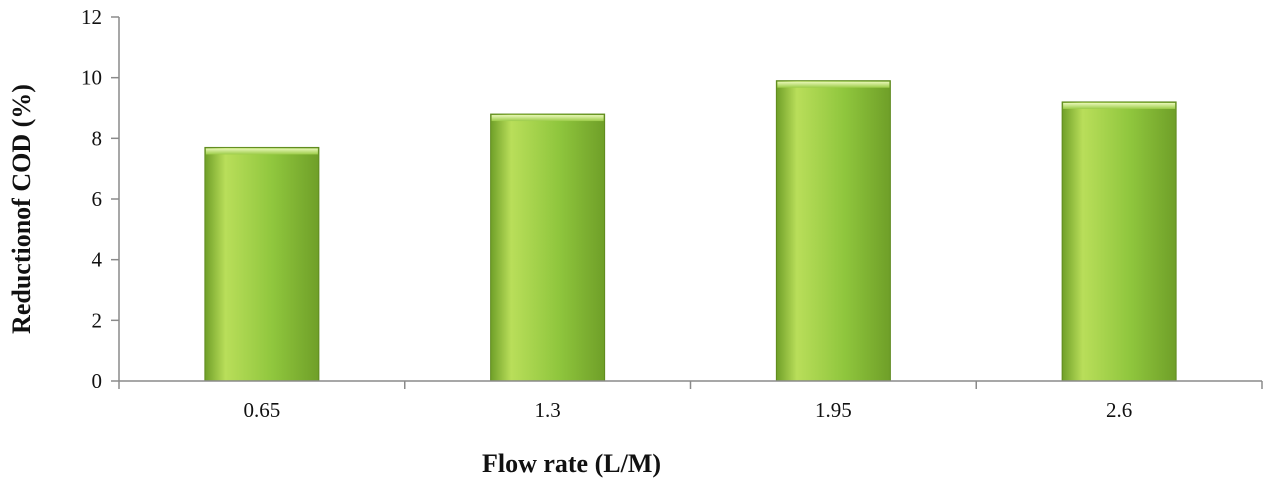 The image size is (1265, 481). Describe the element at coordinates (1119, 410) in the screenshot. I see `x-tick-label: 2.6` at that location.